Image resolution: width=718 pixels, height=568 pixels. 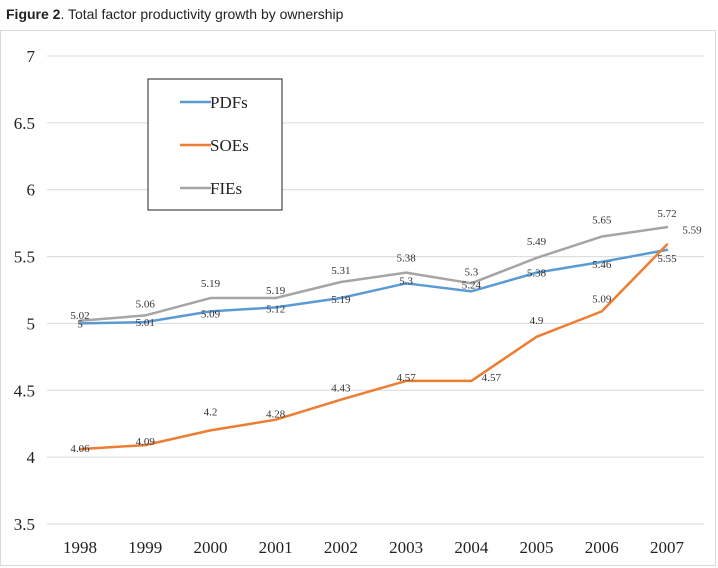 What do you see at coordinates (373, 286) in the screenshot?
I see `series-line-pdfs` at bounding box center [373, 286].